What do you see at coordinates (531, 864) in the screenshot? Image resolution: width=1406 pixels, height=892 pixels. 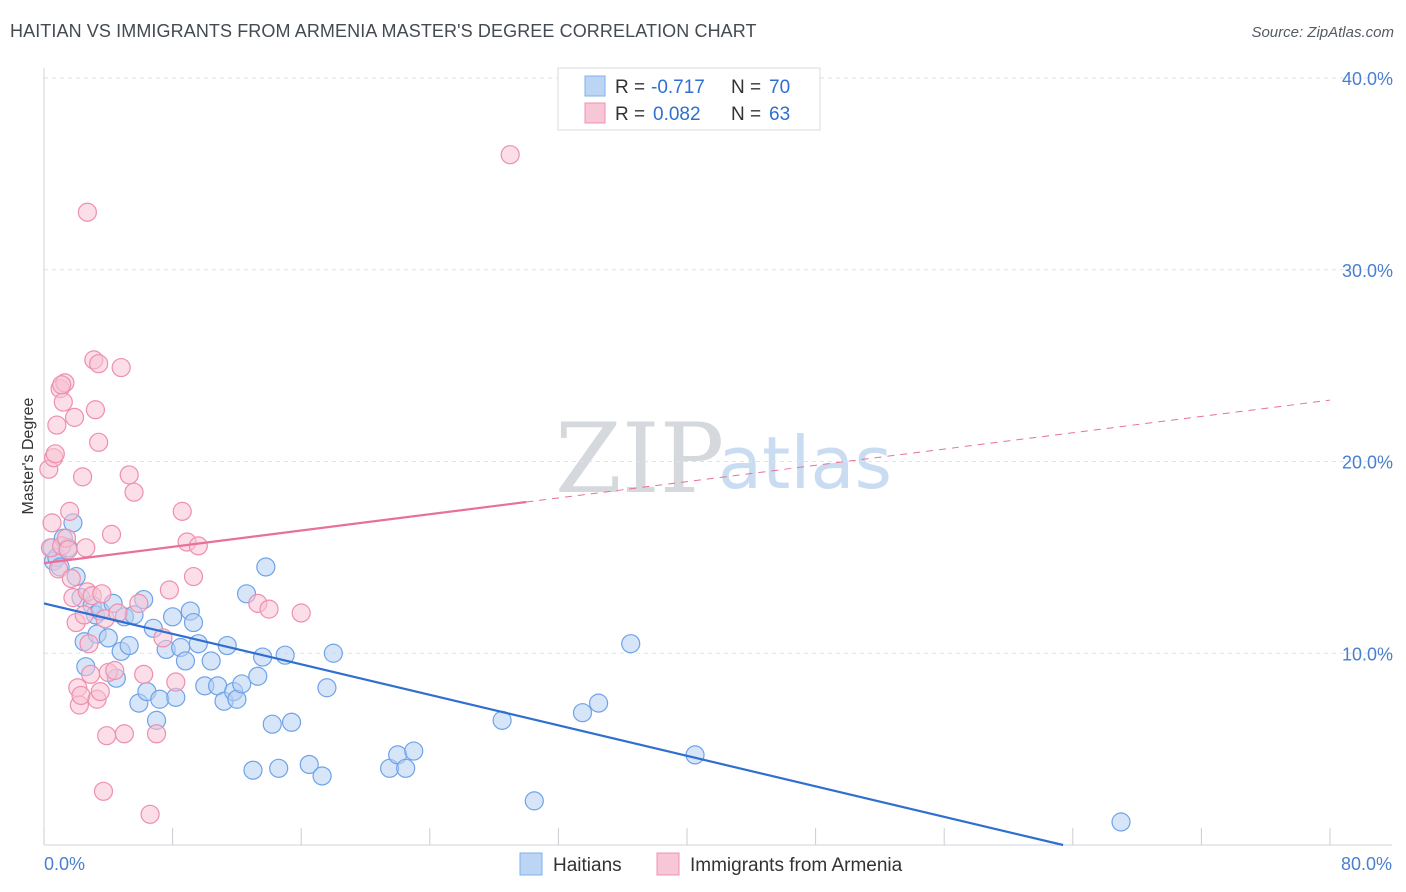 I see `series-legend-swatch-haitians` at bounding box center [531, 864].